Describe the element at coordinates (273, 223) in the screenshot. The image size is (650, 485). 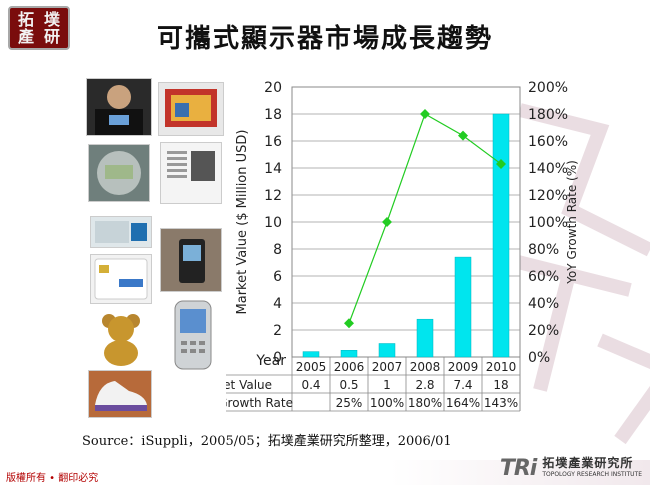
I see `y-tick-label: 10` at that location.